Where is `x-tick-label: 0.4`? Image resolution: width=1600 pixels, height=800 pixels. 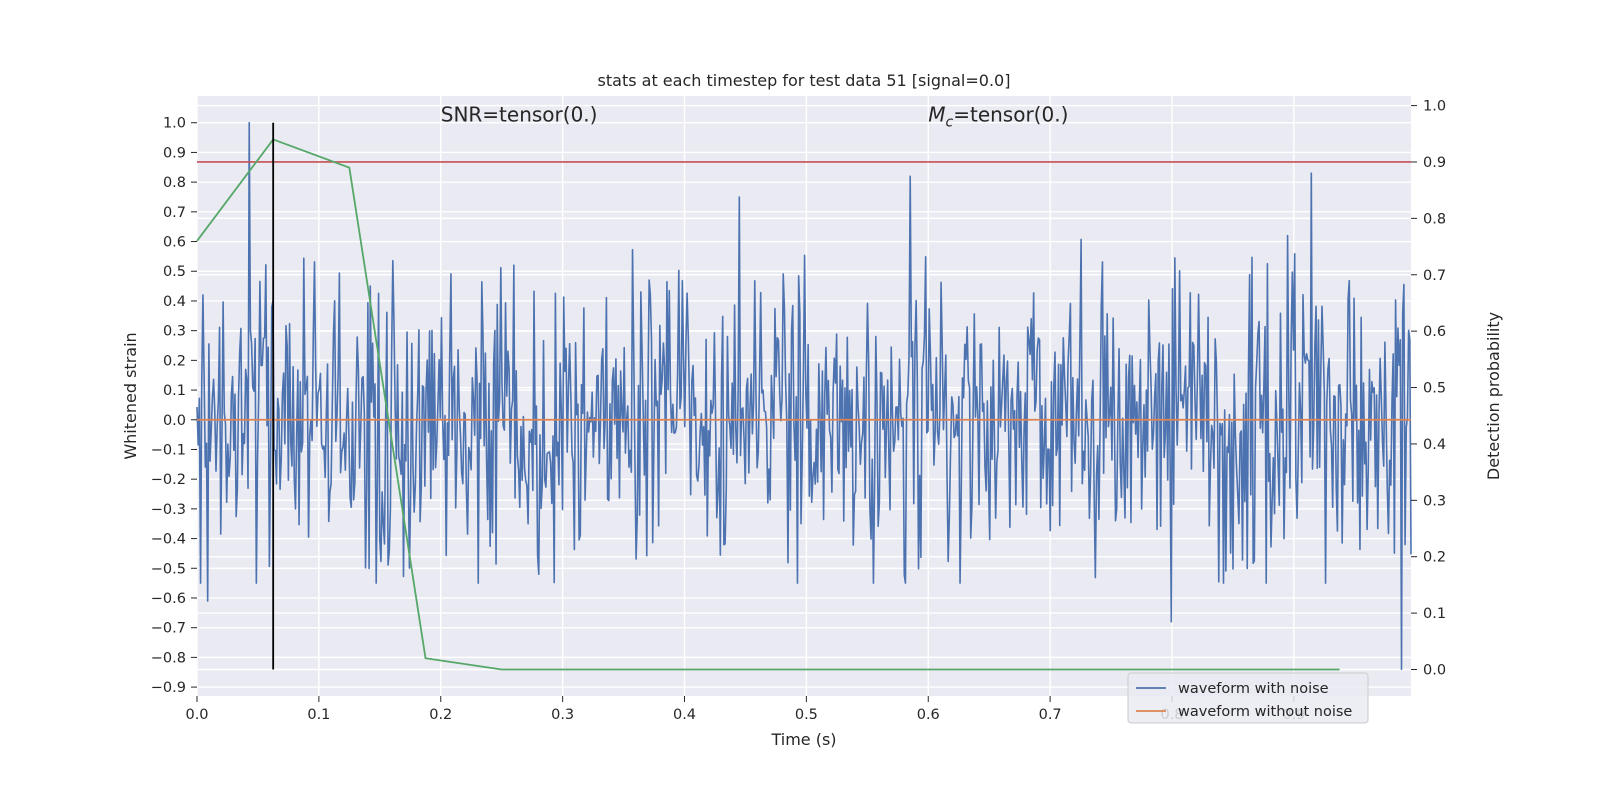 x-tick-label: 0.4 is located at coordinates (684, 715).